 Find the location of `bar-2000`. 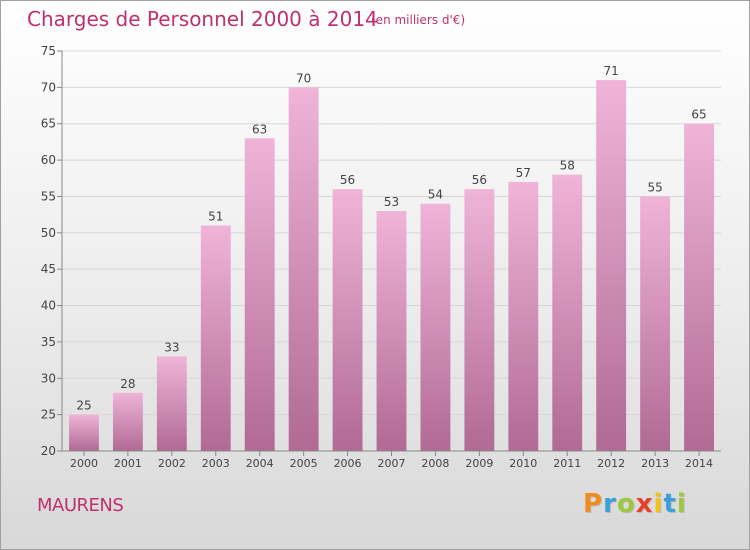

bar-2000 is located at coordinates (84, 432).